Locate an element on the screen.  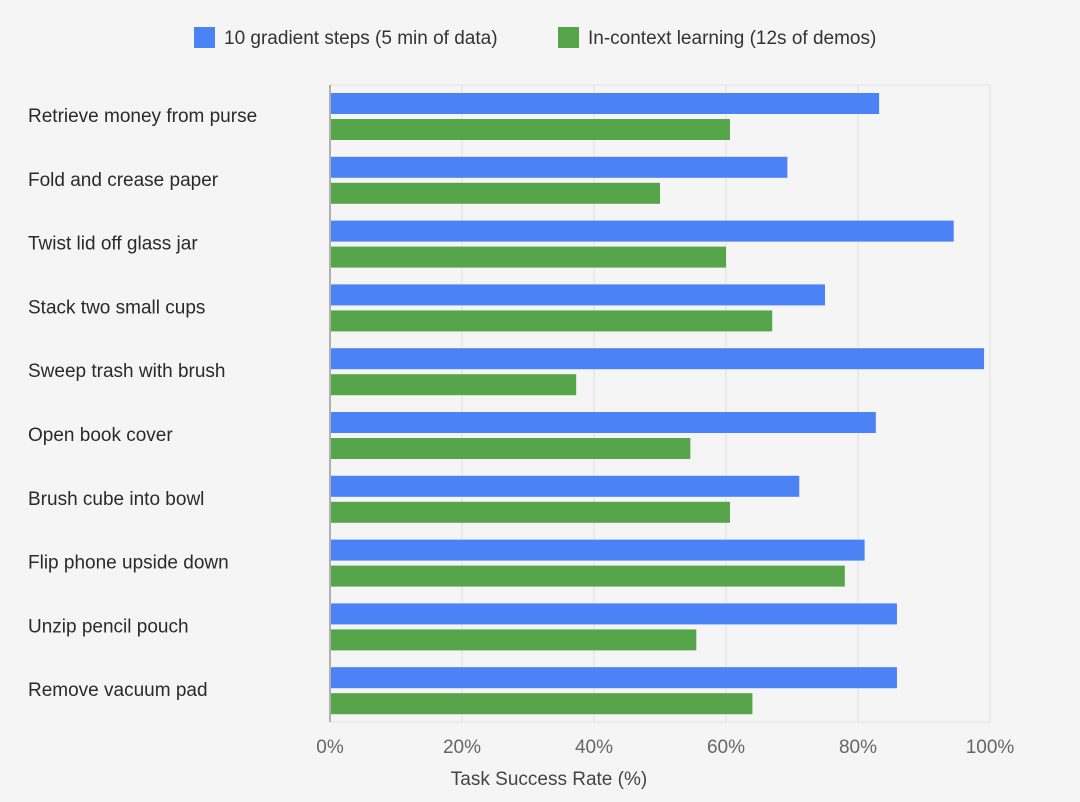
legend-label: In-context learning (12s of demos) is located at coordinates (732, 38).